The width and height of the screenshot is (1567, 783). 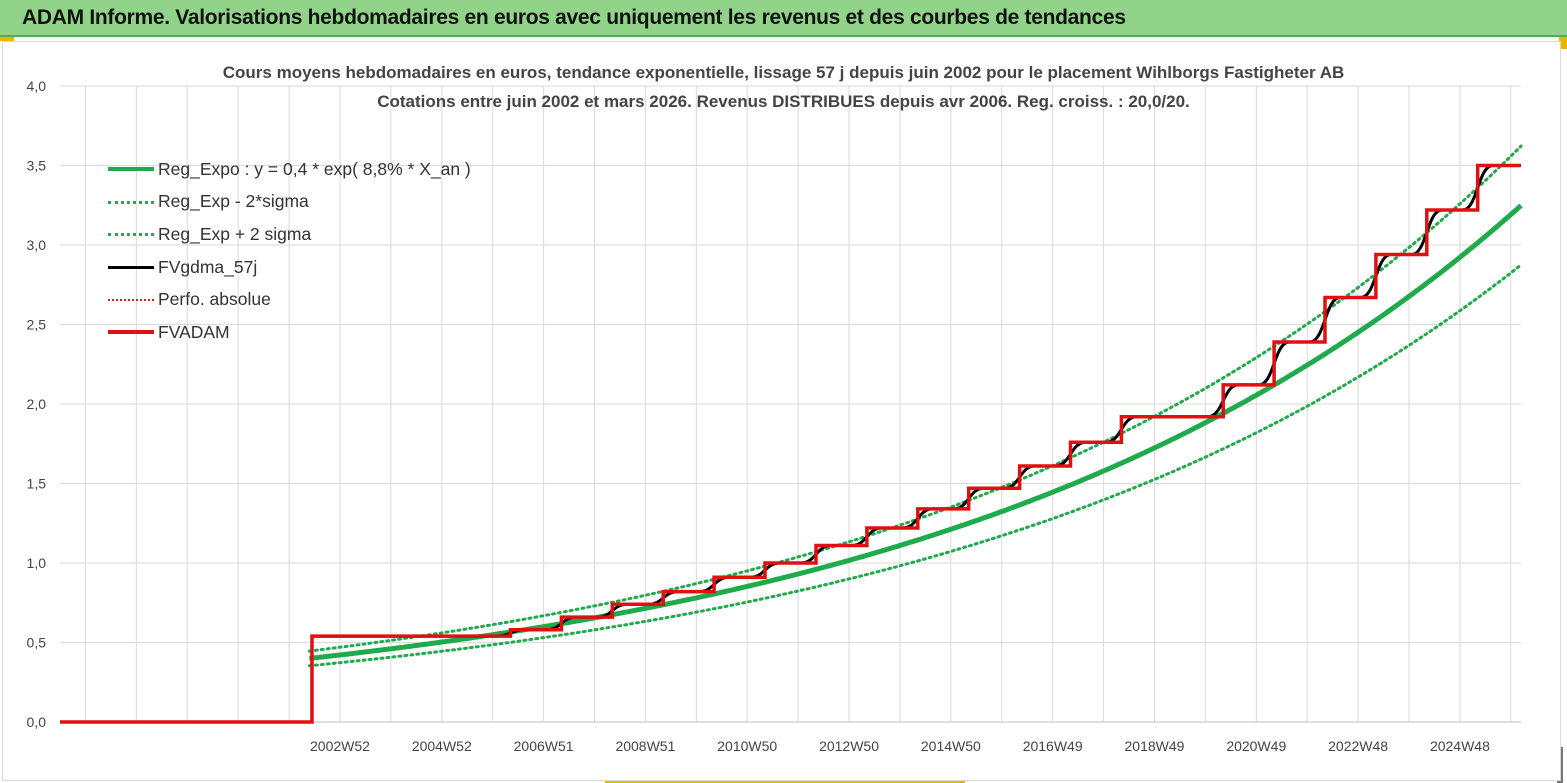 What do you see at coordinates (1053, 746) in the screenshot?
I see `x-tick-label: 2016W49` at bounding box center [1053, 746].